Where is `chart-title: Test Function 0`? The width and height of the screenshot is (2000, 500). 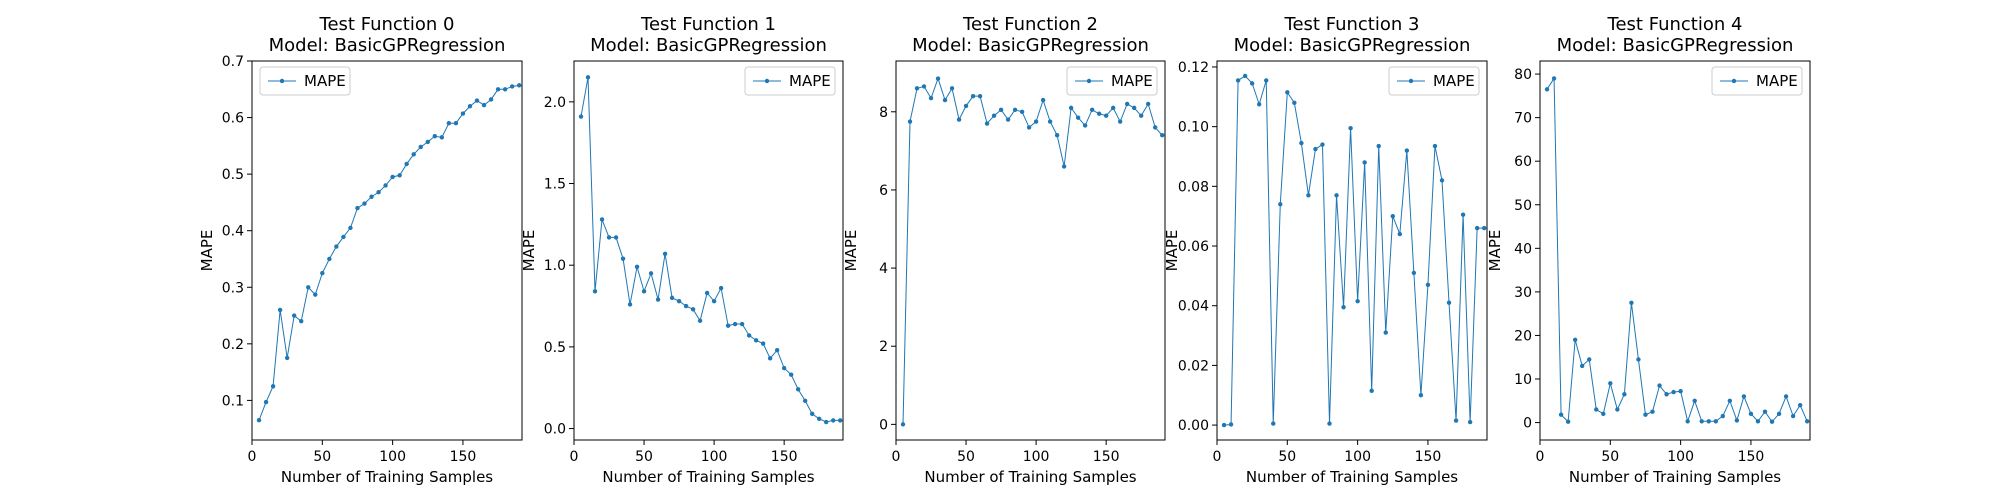
chart-title: Test Function 0 is located at coordinates (387, 24).